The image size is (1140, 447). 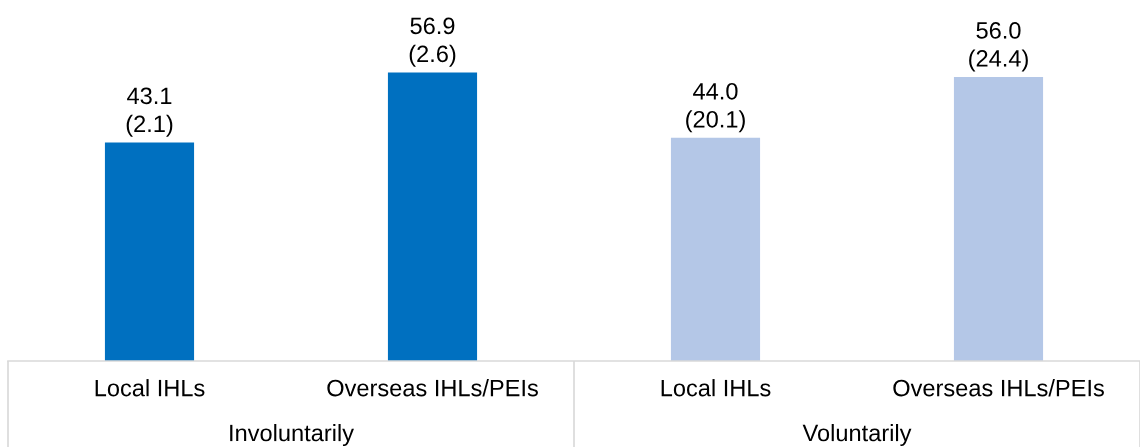 What do you see at coordinates (857, 435) in the screenshot?
I see `text: Voluntarily` at bounding box center [857, 435].